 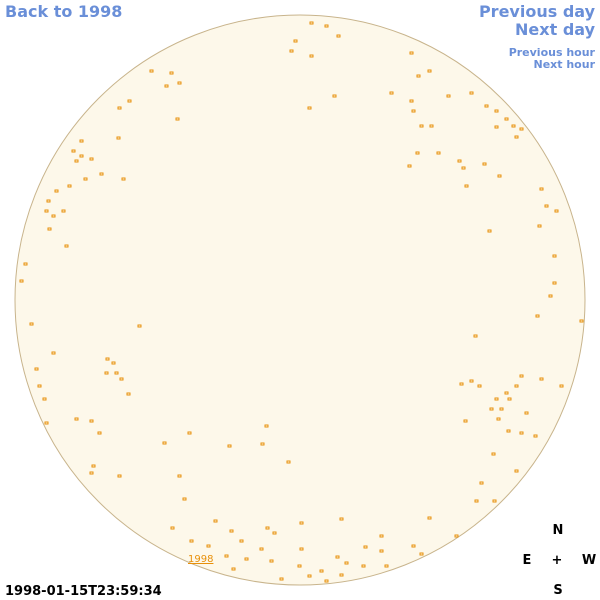 I want to click on next-day-link: Next day, so click(x=555, y=29).